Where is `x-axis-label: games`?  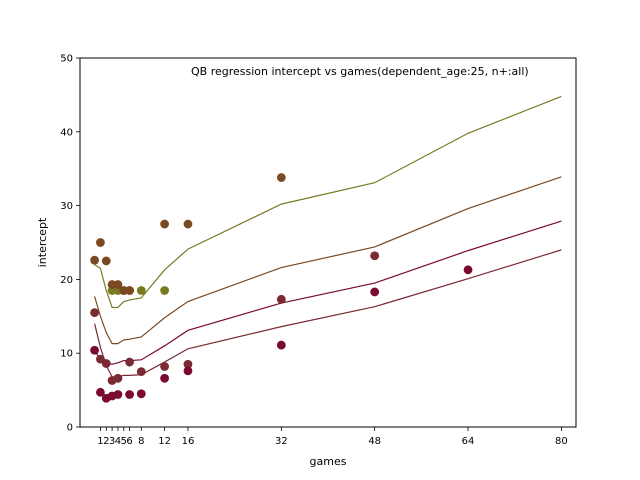 x-axis-label: games is located at coordinates (328, 461).